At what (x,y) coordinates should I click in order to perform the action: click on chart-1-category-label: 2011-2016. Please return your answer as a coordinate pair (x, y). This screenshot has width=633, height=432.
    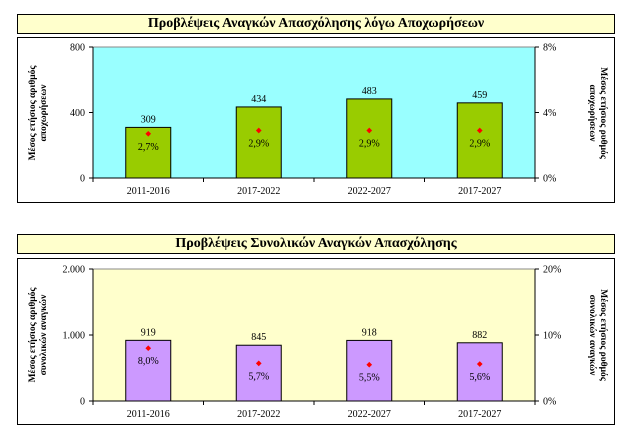
    Looking at the image, I should click on (148, 191).